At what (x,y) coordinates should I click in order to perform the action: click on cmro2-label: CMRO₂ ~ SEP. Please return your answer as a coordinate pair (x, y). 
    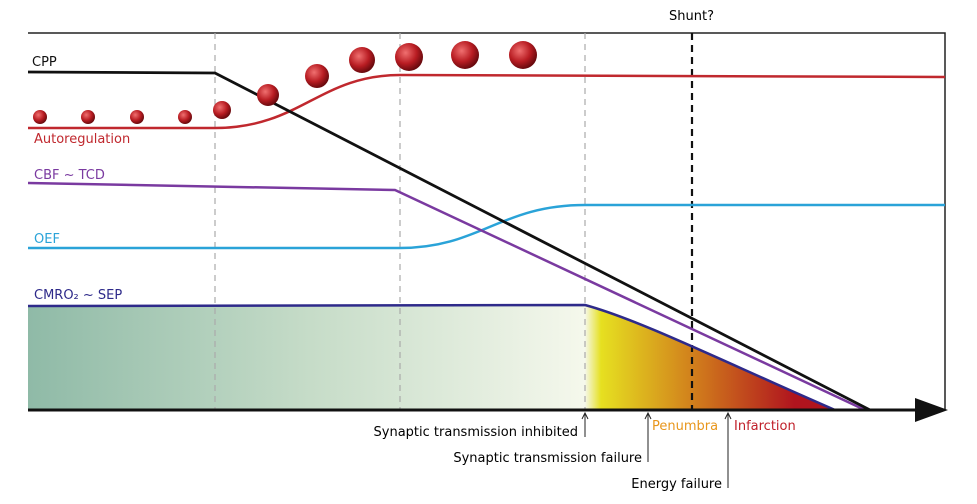
    Looking at the image, I should click on (78, 295).